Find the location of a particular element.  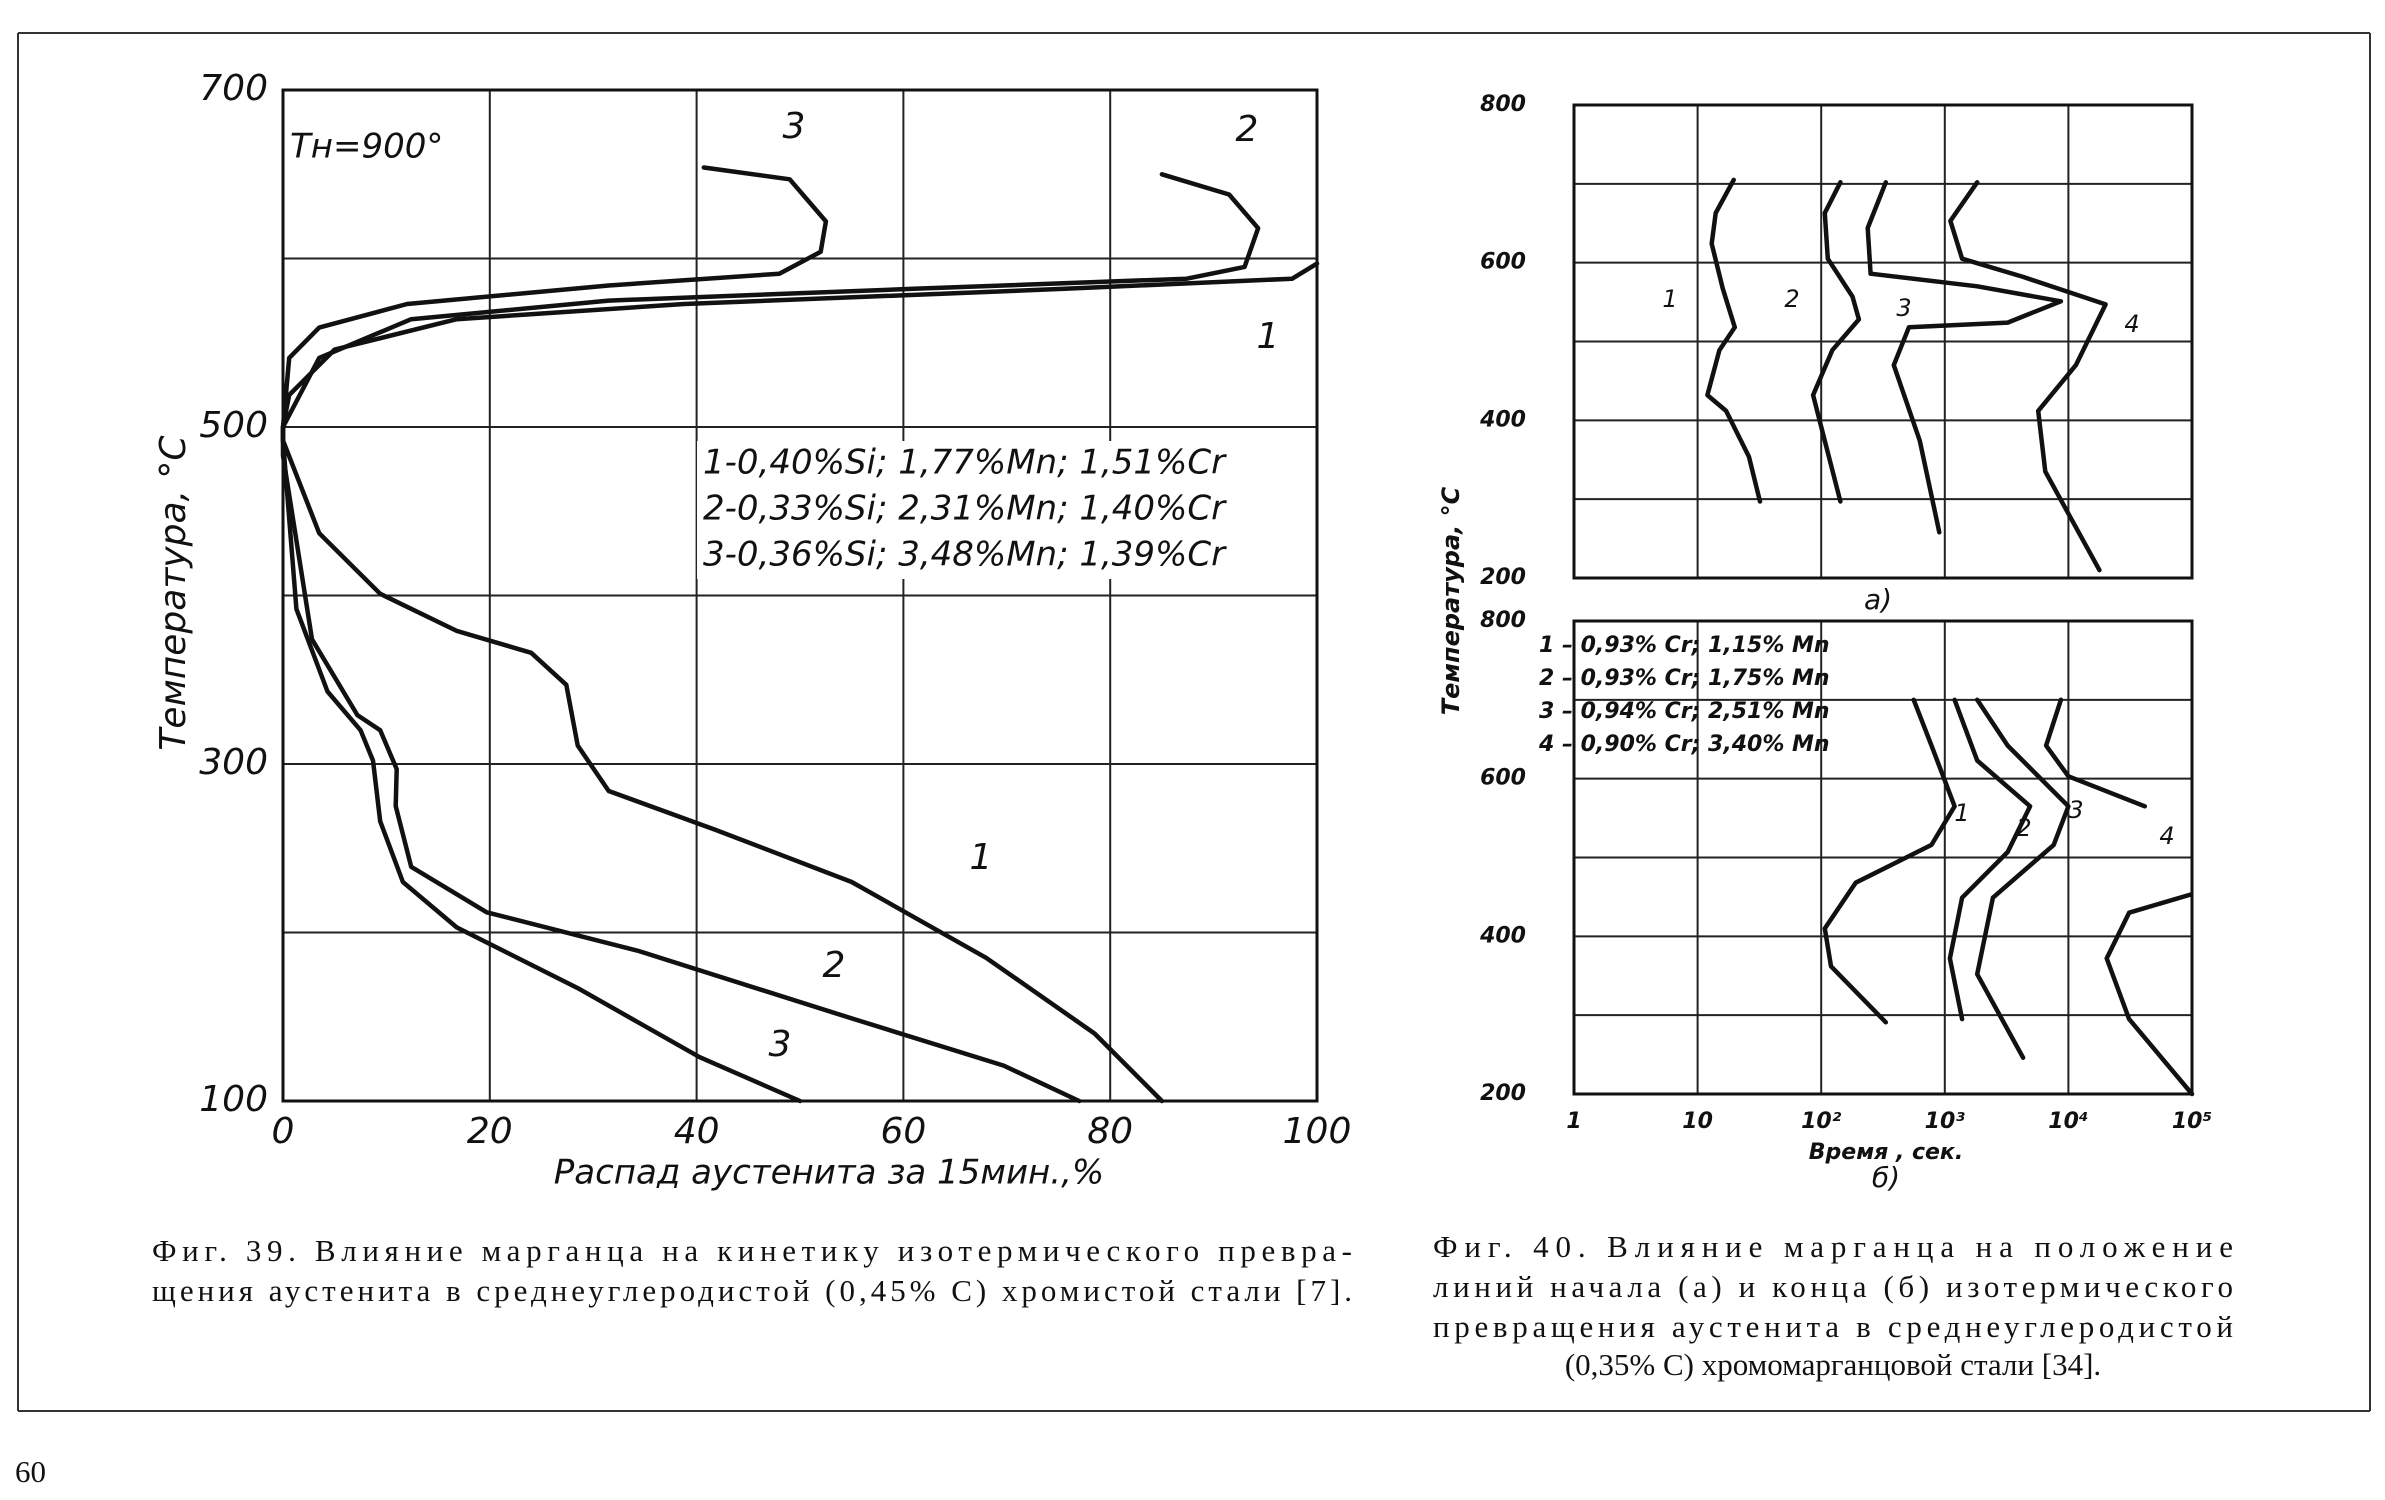

x-axis-label: Время , сек. is located at coordinates (1886, 1152).